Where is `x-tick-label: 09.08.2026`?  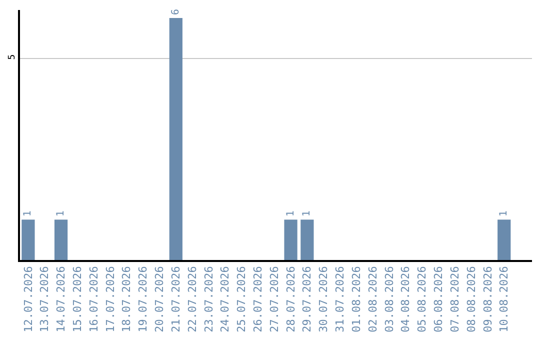
x-tick-label: 09.08.2026 is located at coordinates (487, 299).